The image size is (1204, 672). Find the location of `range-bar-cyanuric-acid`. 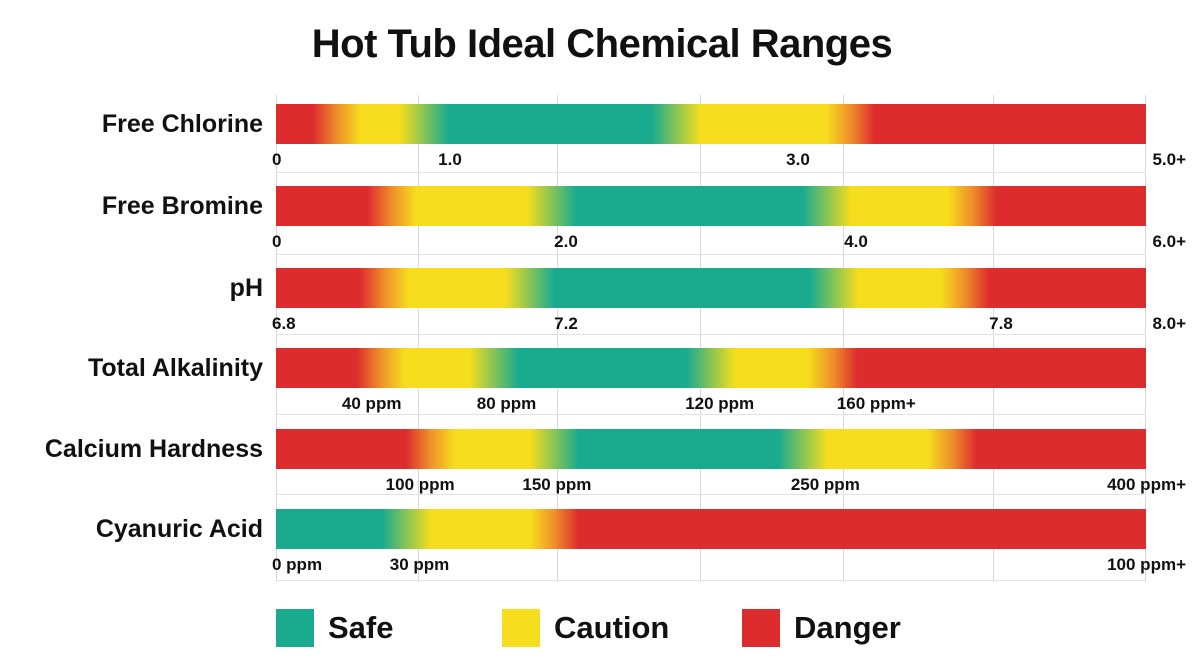

range-bar-cyanuric-acid is located at coordinates (711, 529).